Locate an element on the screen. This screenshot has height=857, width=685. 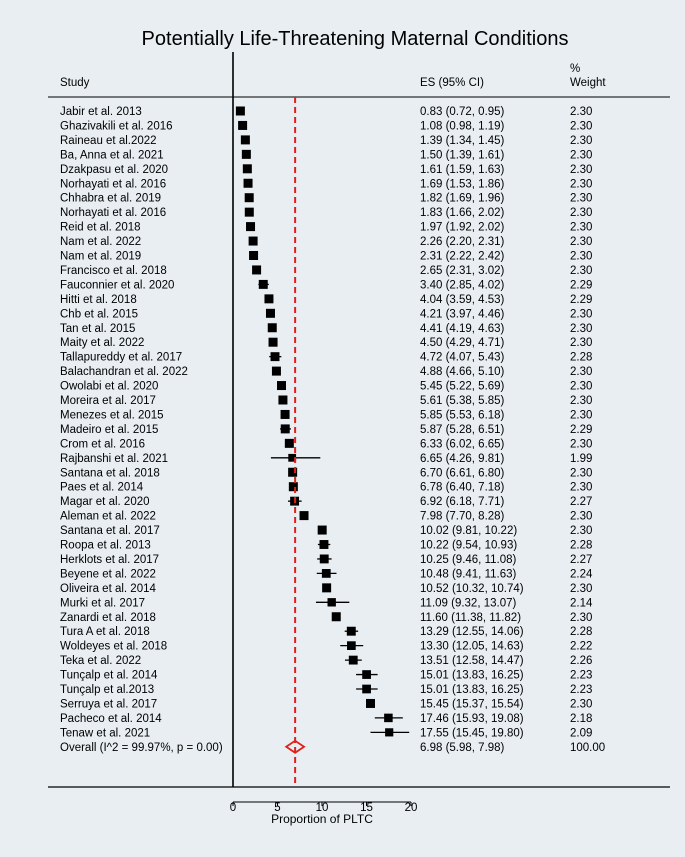
study-weight: 2.26 is located at coordinates (581, 661).